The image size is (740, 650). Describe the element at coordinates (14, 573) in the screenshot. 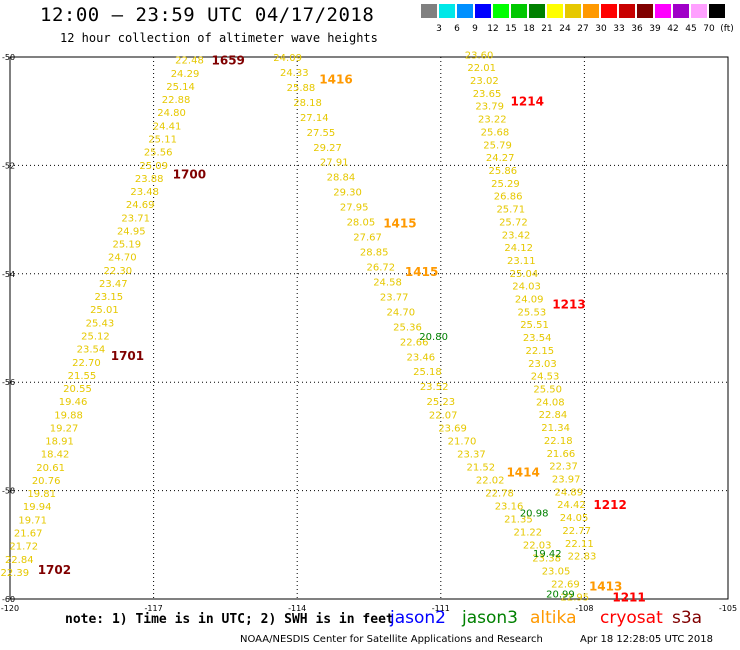

I see `wave-height-value: 22.39` at that location.